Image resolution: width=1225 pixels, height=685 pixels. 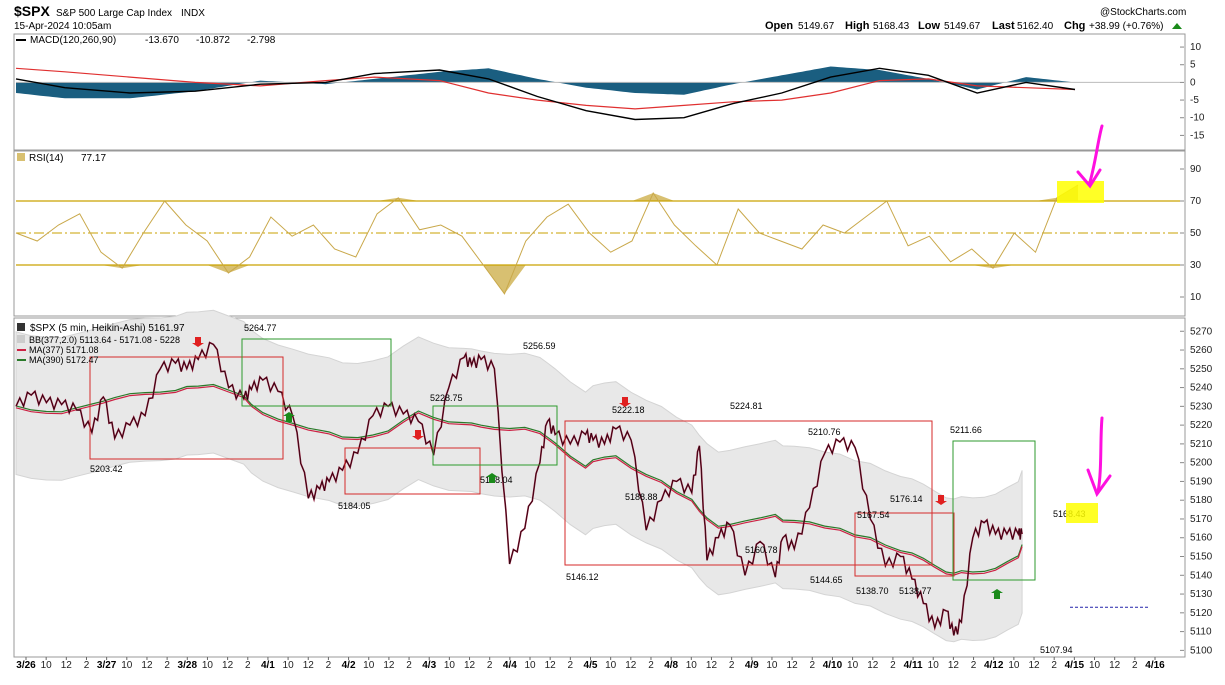 What do you see at coordinates (833, 665) in the screenshot?
I see `x-tick-label: 4/10` at bounding box center [833, 665].